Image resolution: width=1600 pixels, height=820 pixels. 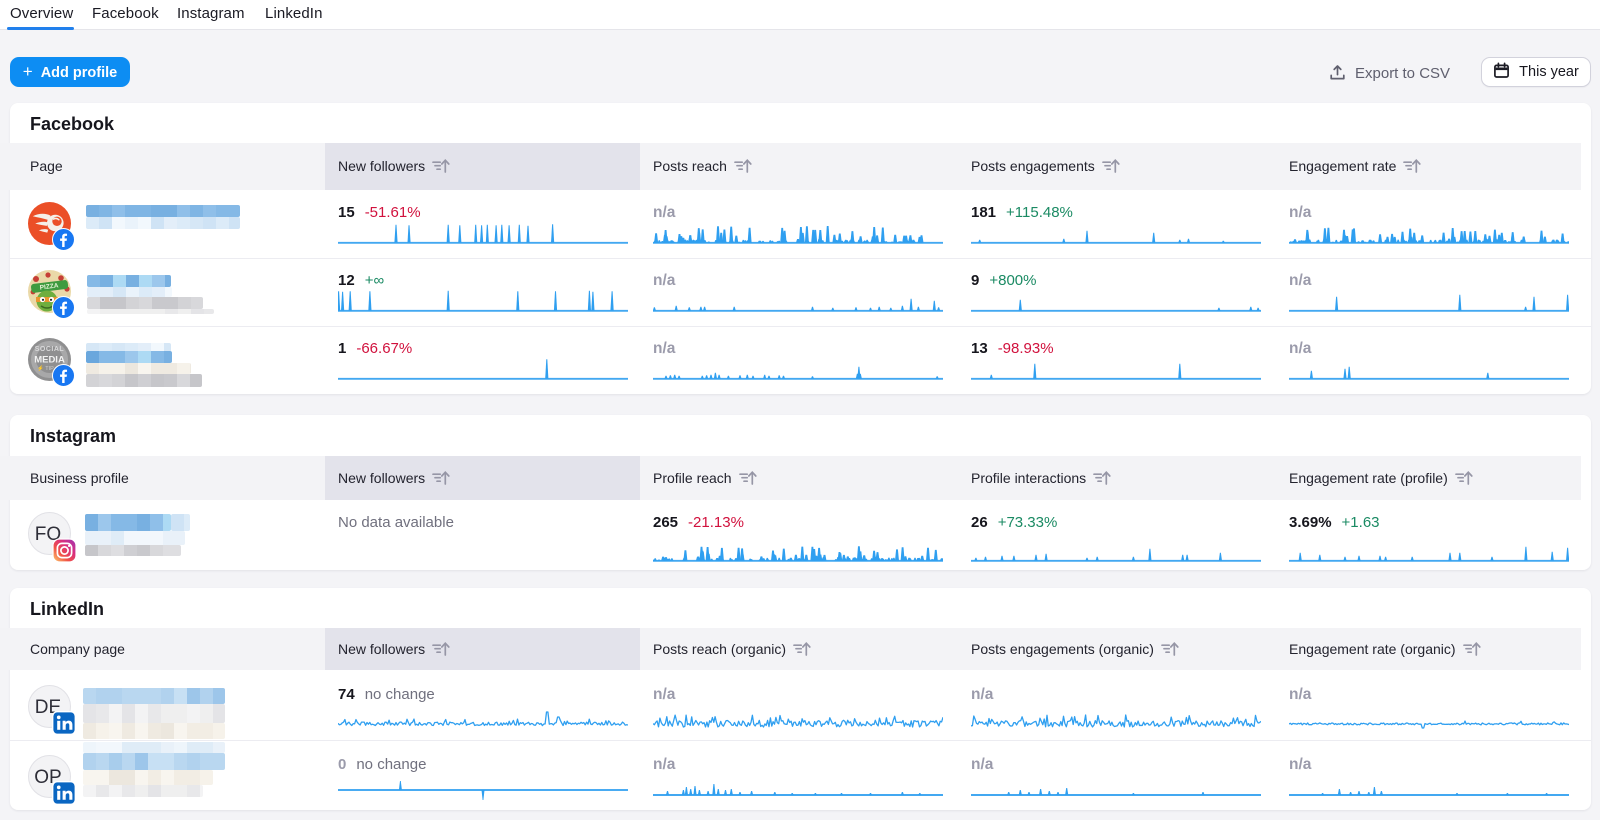 I want to click on svg-text: FO, so click(x=48, y=534).